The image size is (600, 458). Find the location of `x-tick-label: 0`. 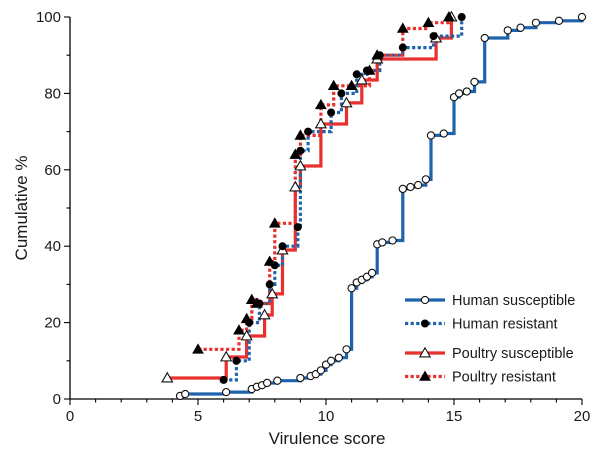

x-tick-label: 0 is located at coordinates (70, 416).